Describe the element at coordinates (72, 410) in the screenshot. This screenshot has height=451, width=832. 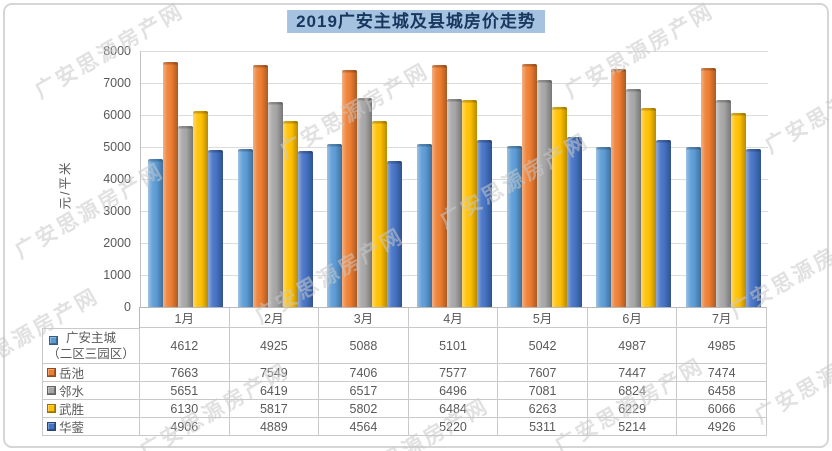
I see `series-name: 武胜` at that location.